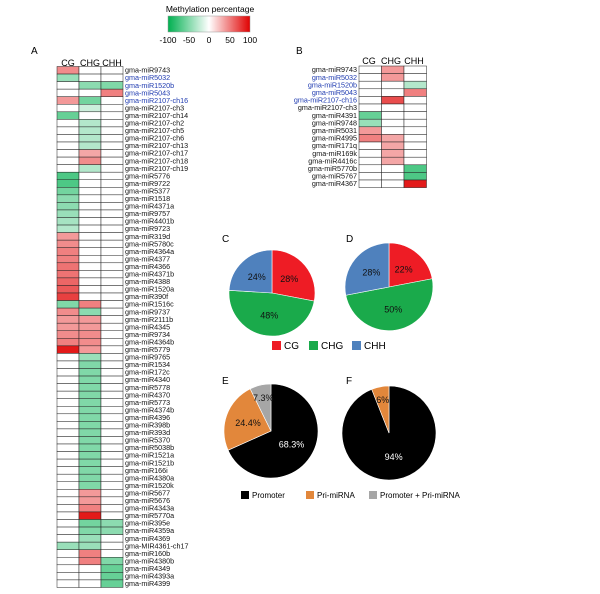 The height and width of the screenshot is (594, 600). I want to click on legend-label: Promoter, so click(268, 495).